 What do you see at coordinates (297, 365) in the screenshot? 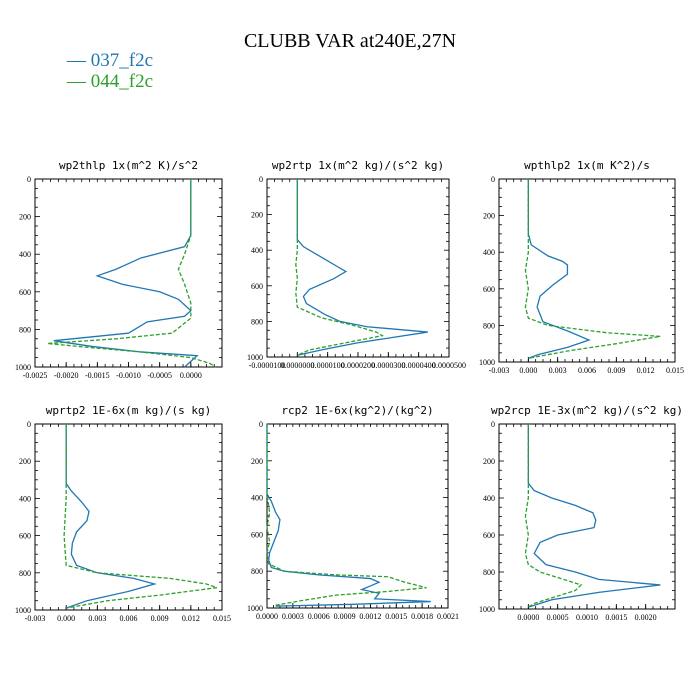
I see `x-tick-label: 0.0000000` at bounding box center [297, 365].